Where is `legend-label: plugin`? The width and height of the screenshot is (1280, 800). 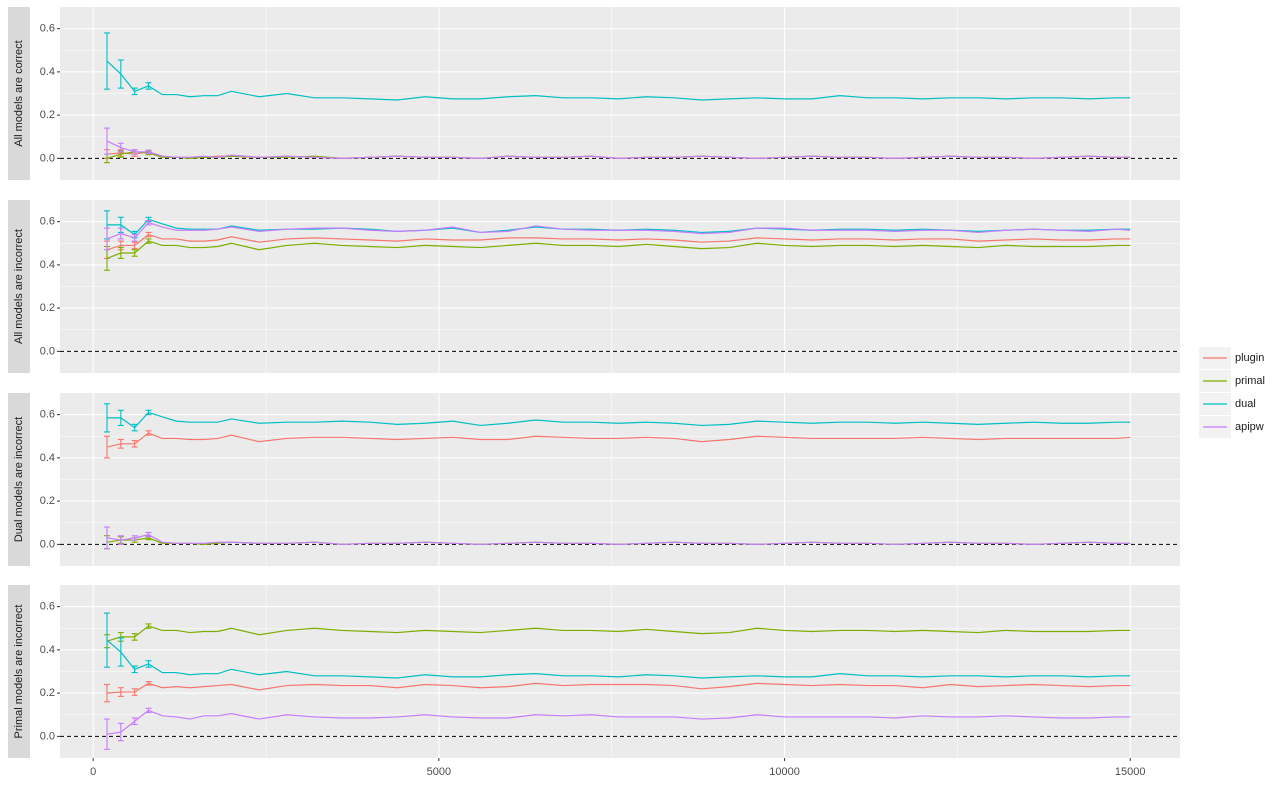
legend-label: plugin is located at coordinates (1249, 358).